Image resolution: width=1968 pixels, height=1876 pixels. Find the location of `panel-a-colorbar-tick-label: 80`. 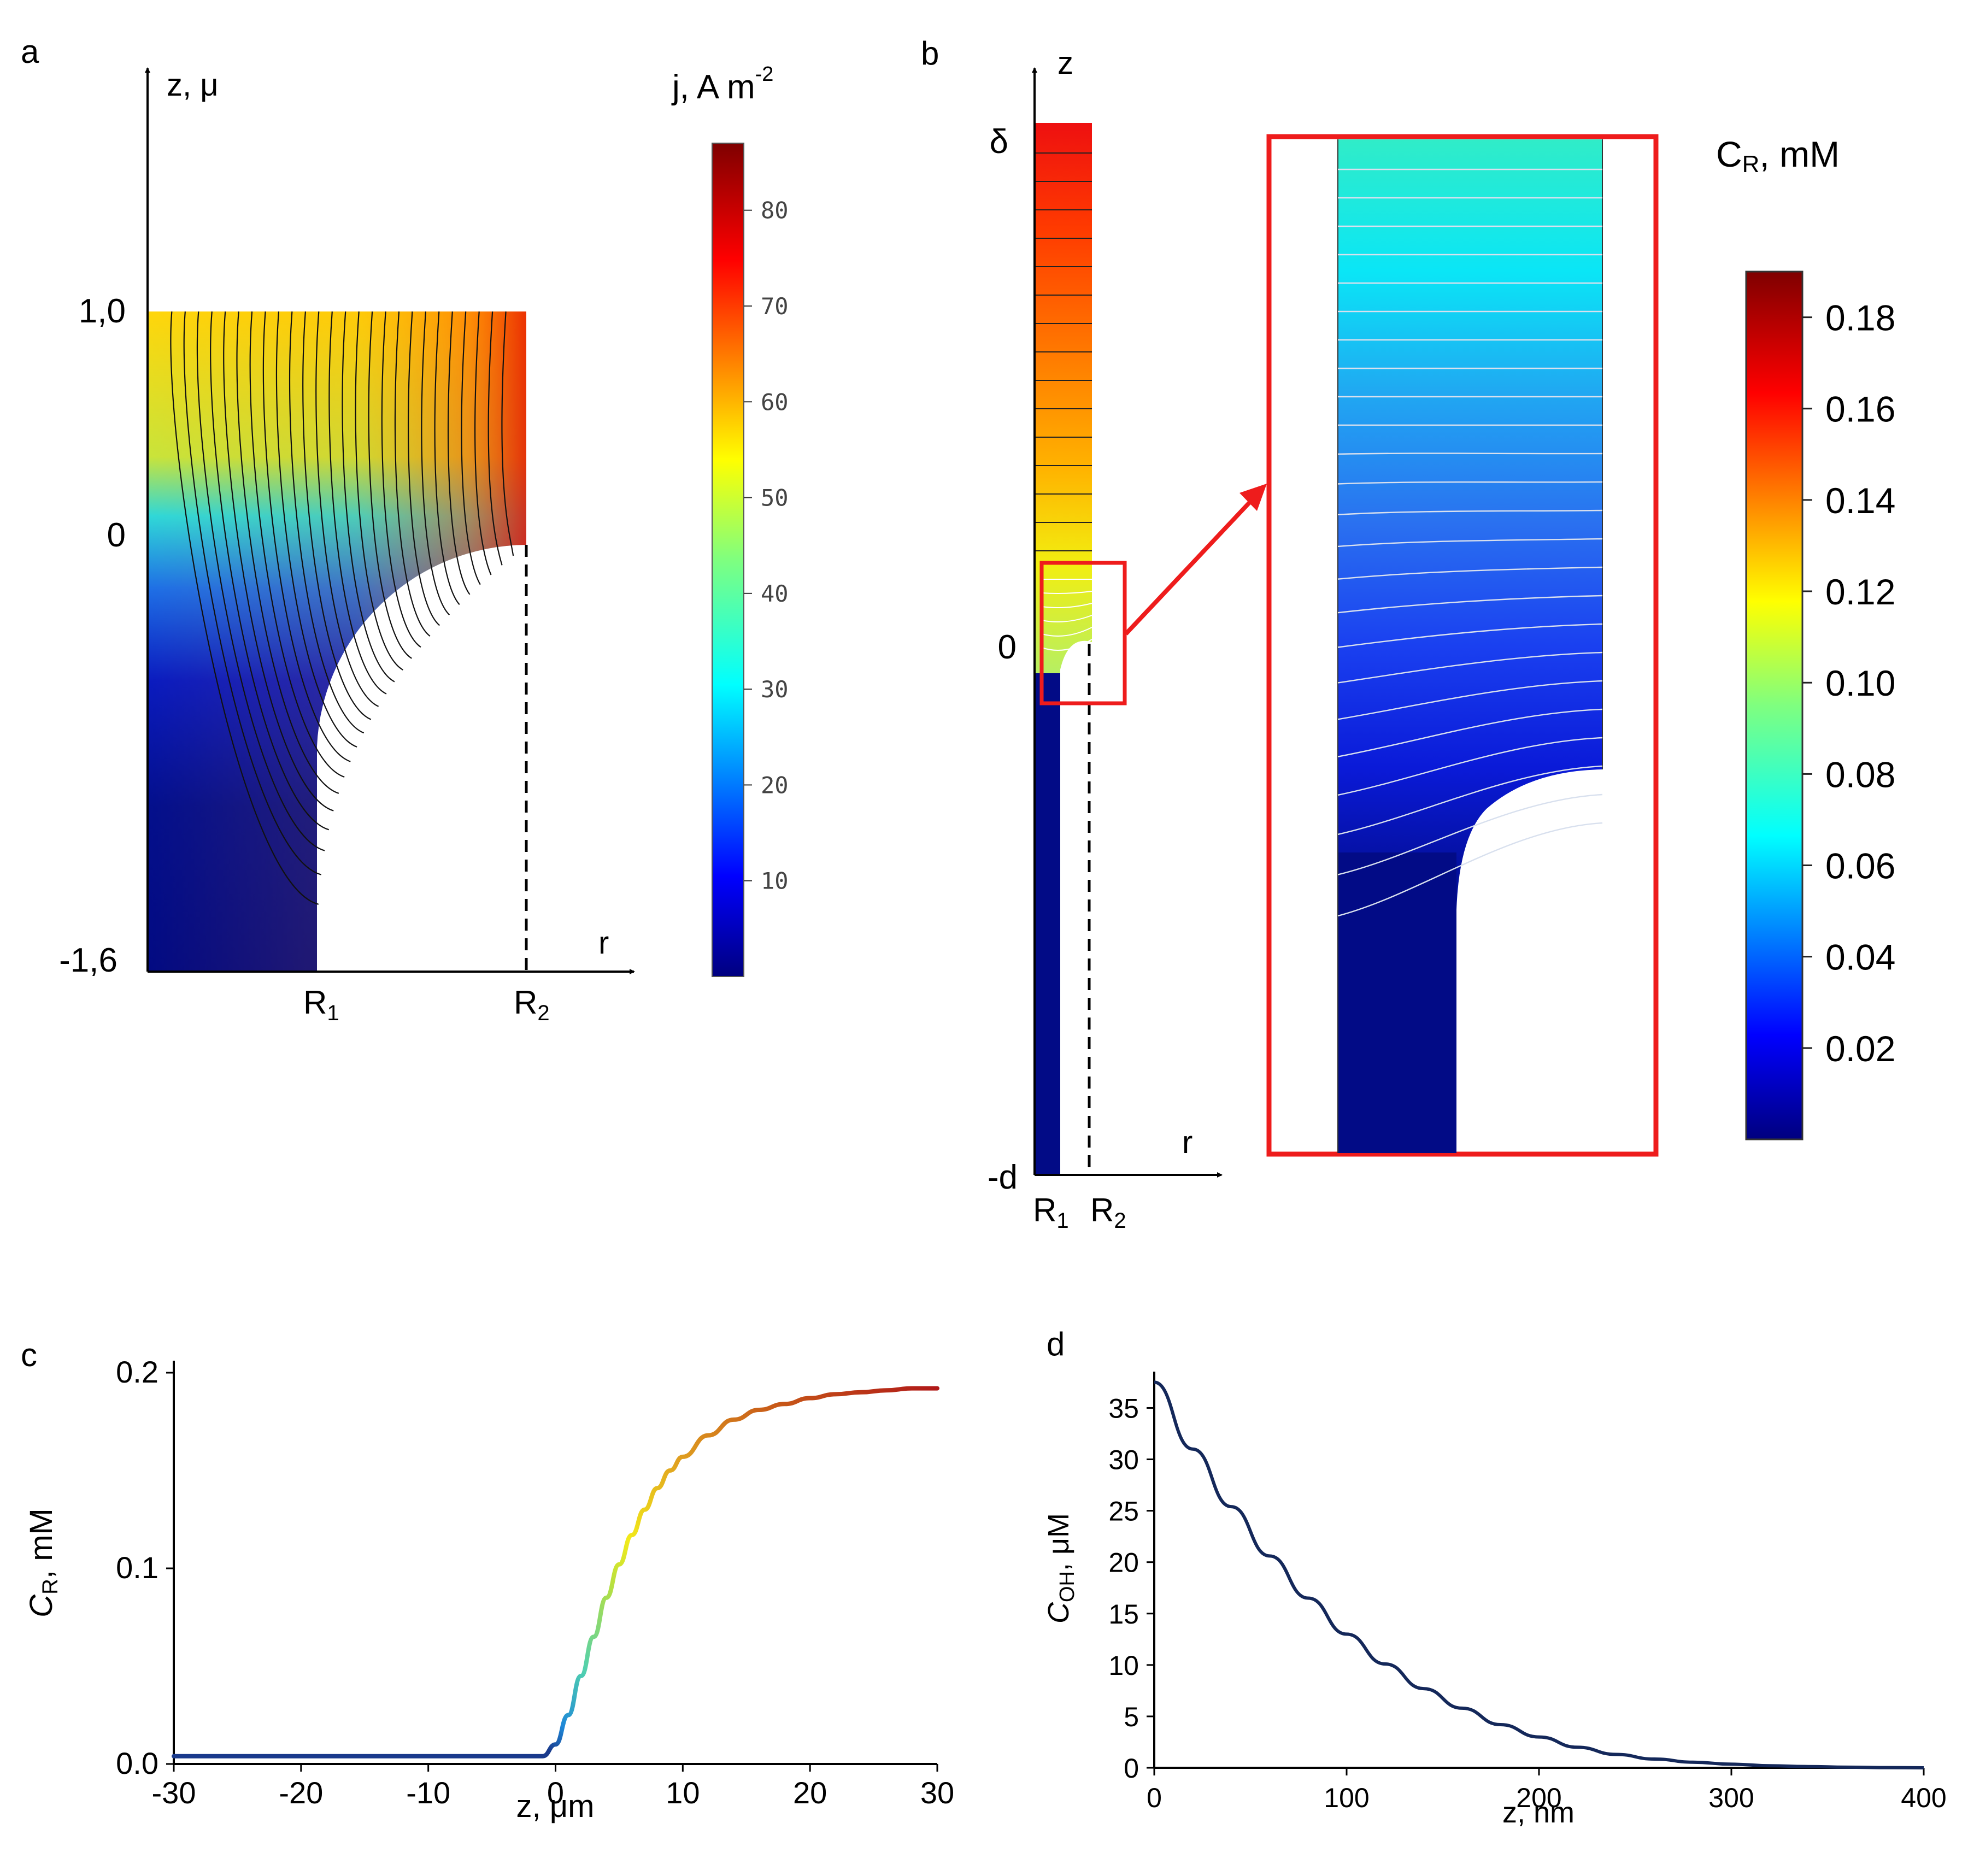

panel-a-colorbar-tick-label: 80 is located at coordinates (775, 210).